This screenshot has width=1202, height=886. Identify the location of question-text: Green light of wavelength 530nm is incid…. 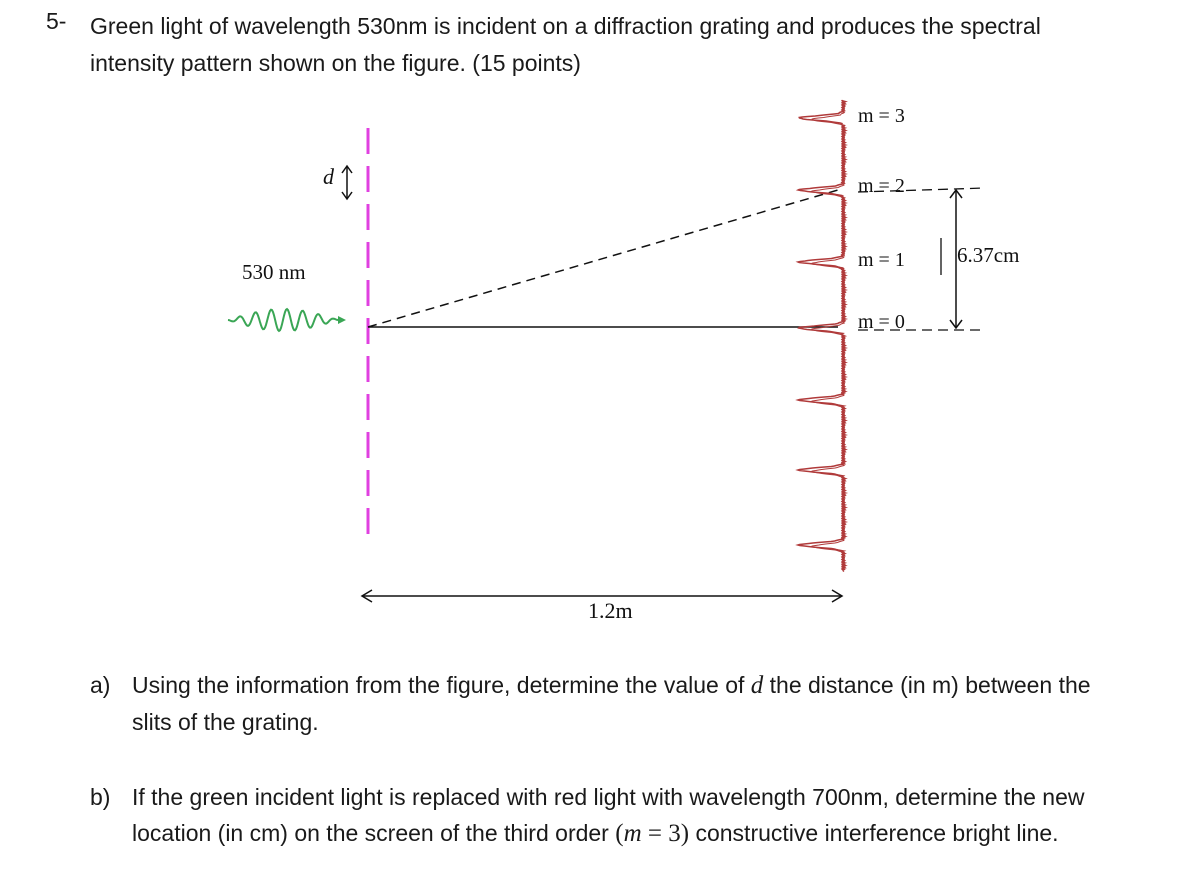
(630, 45).